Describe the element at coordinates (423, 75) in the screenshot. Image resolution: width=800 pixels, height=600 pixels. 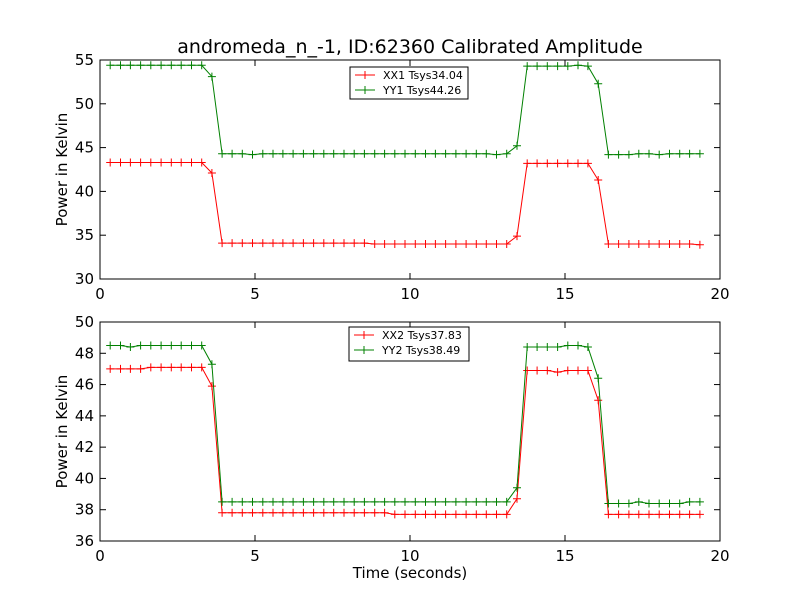
I see `legend-label: XX1 Tsys34.04` at that location.